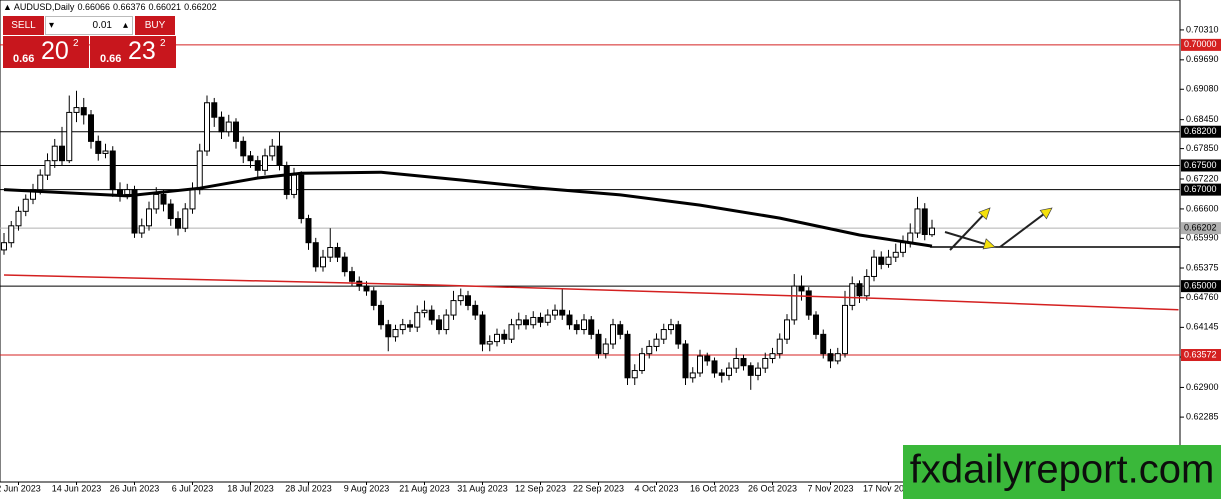  Describe the element at coordinates (77, 488) in the screenshot. I see `x-tick-label: 14 Jun 2023` at that location.